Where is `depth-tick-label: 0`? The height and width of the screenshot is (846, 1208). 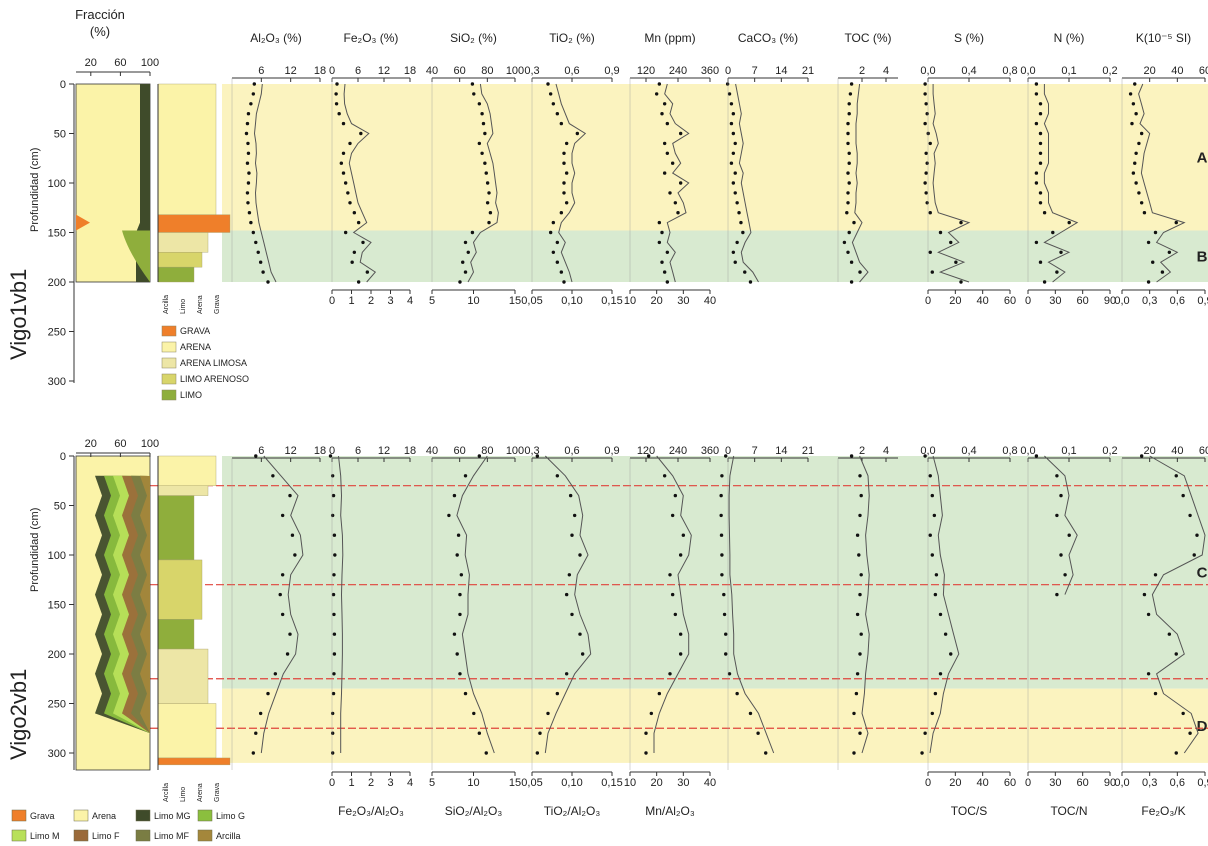
depth-tick-label: 0 is located at coordinates (63, 85).